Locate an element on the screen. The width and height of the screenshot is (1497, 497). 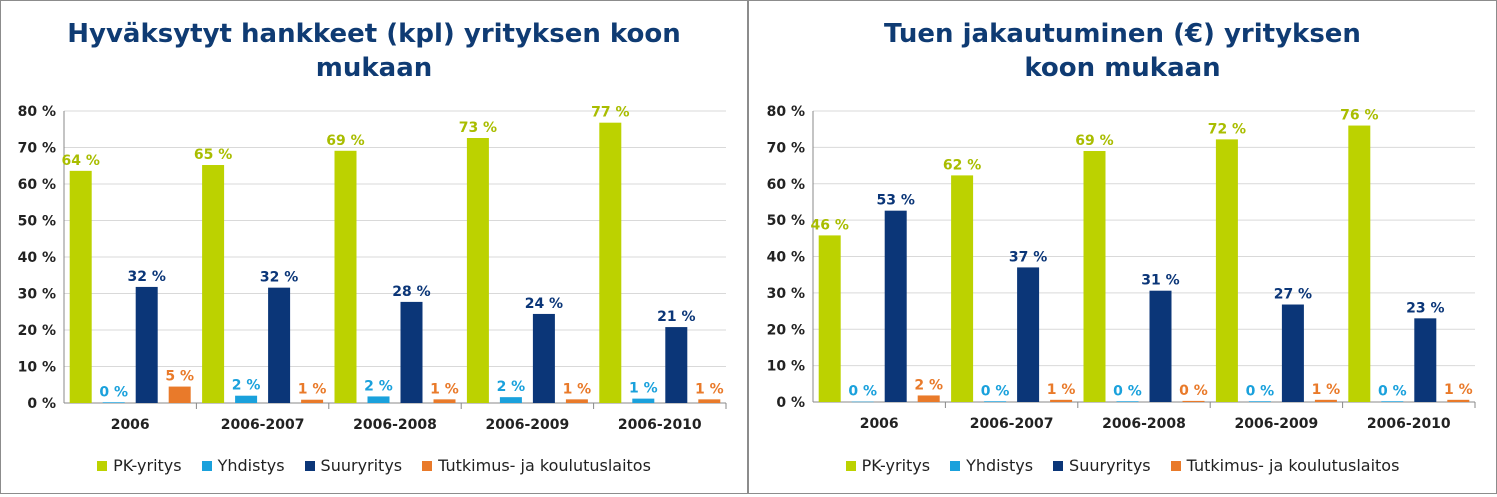
chart-title-line-2: koon mukaan is located at coordinates (1122, 68).